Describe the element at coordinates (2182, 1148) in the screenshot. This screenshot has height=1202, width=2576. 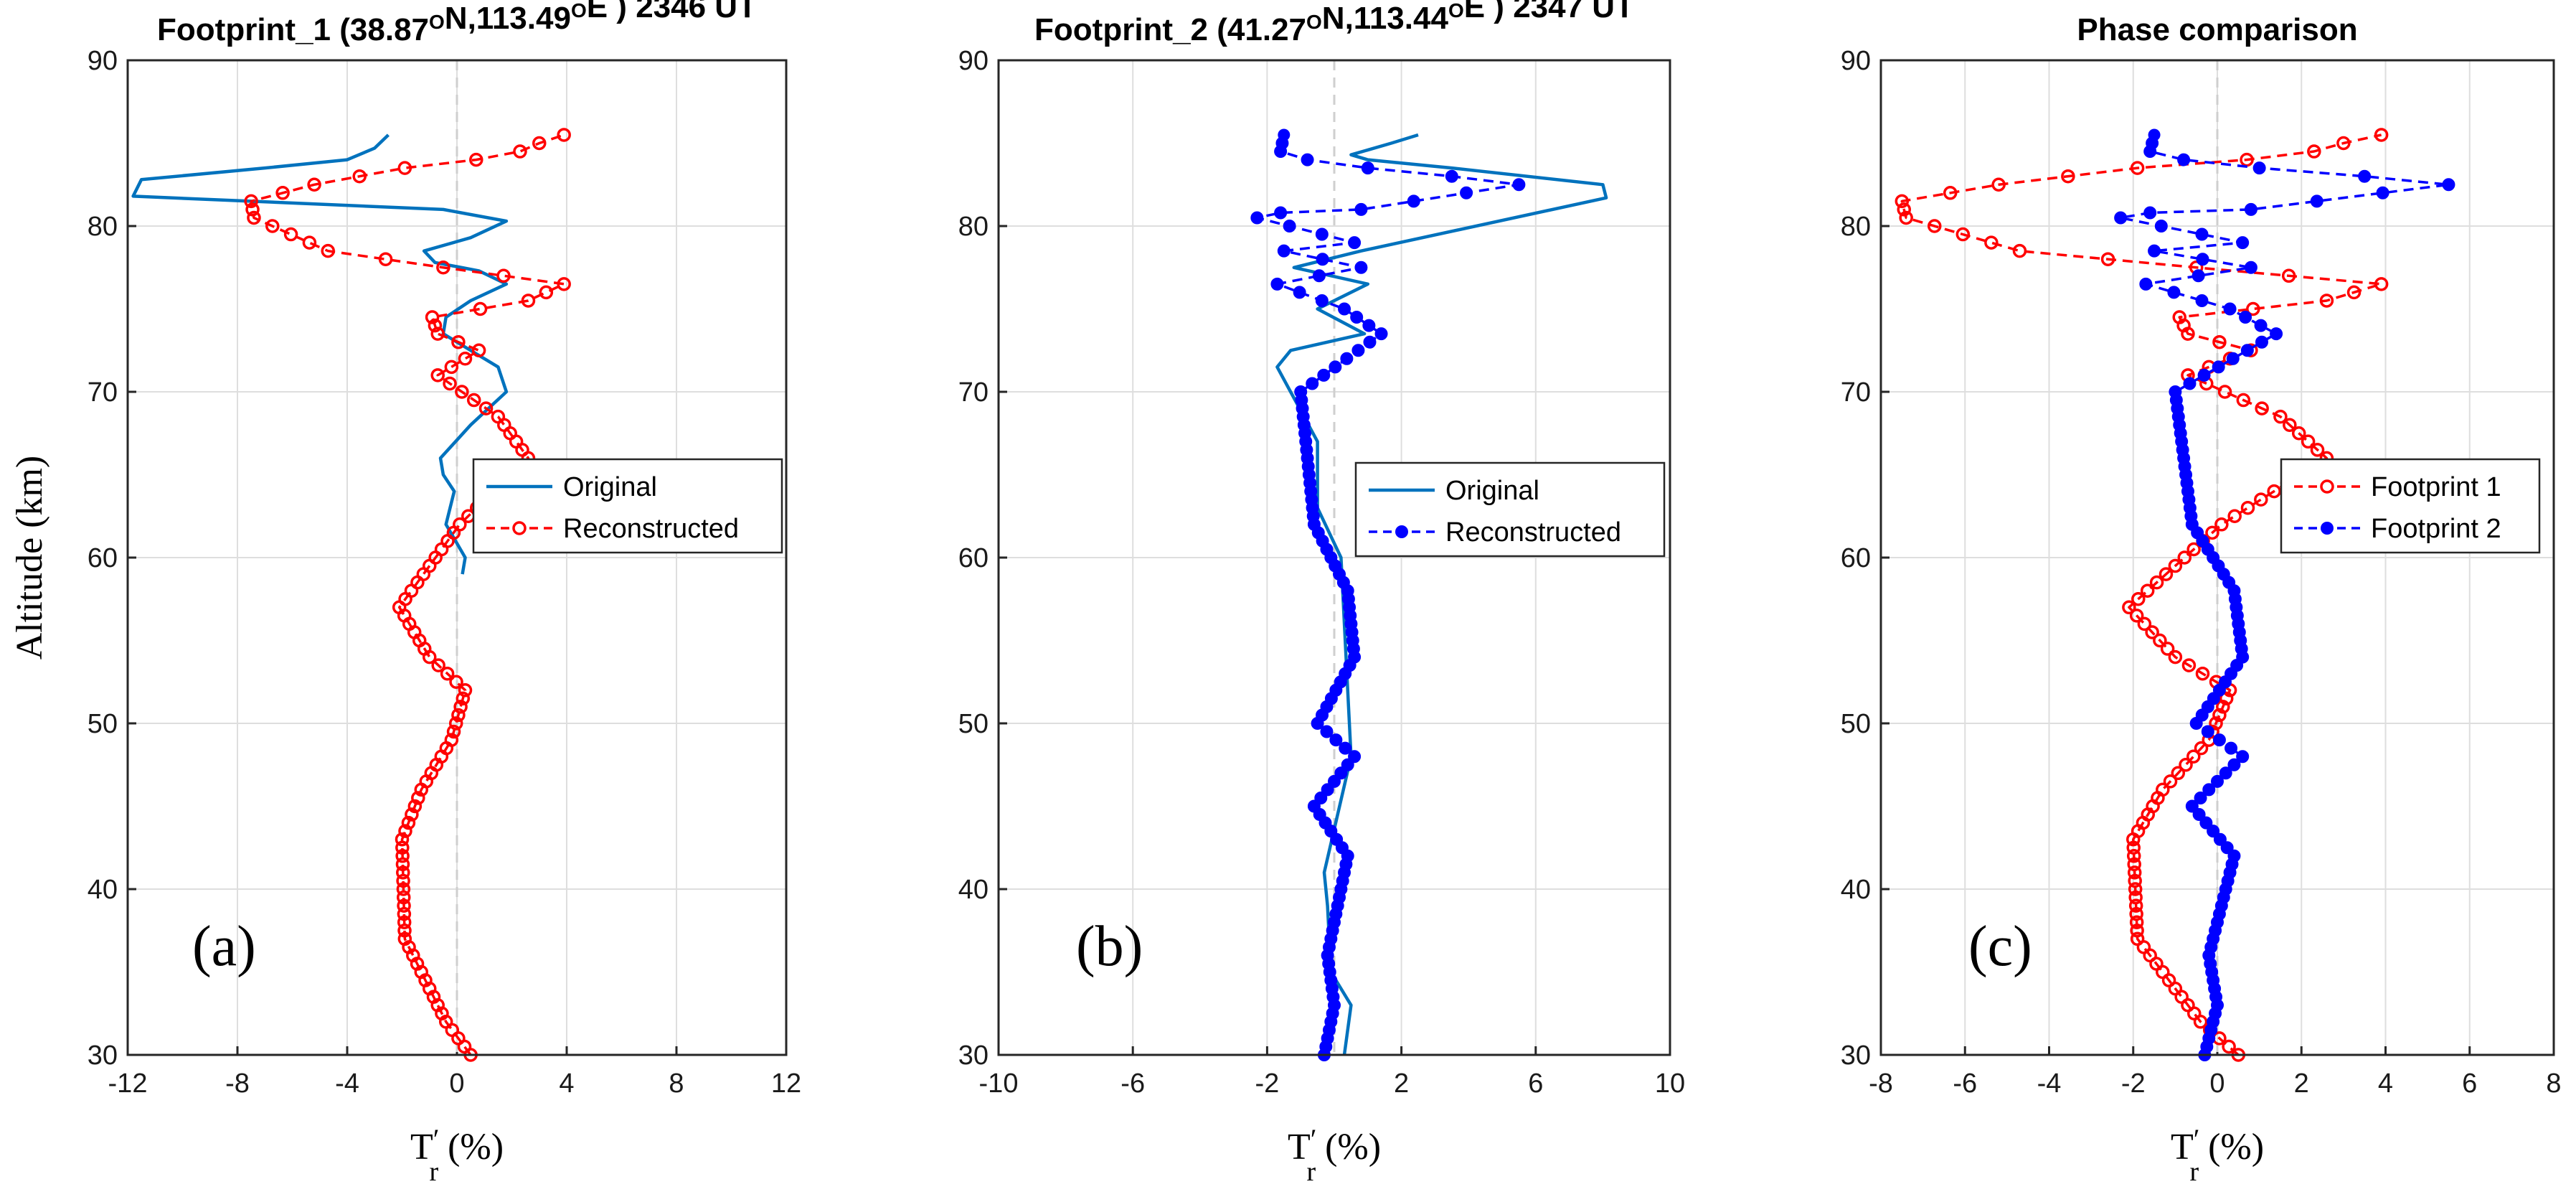
I see `x-label-main: T` at that location.